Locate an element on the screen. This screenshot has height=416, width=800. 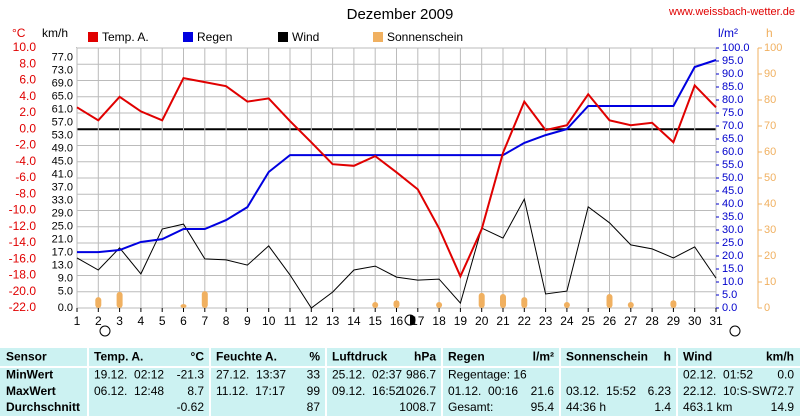
y-tick-label: -16.0 is located at coordinates (23, 258).